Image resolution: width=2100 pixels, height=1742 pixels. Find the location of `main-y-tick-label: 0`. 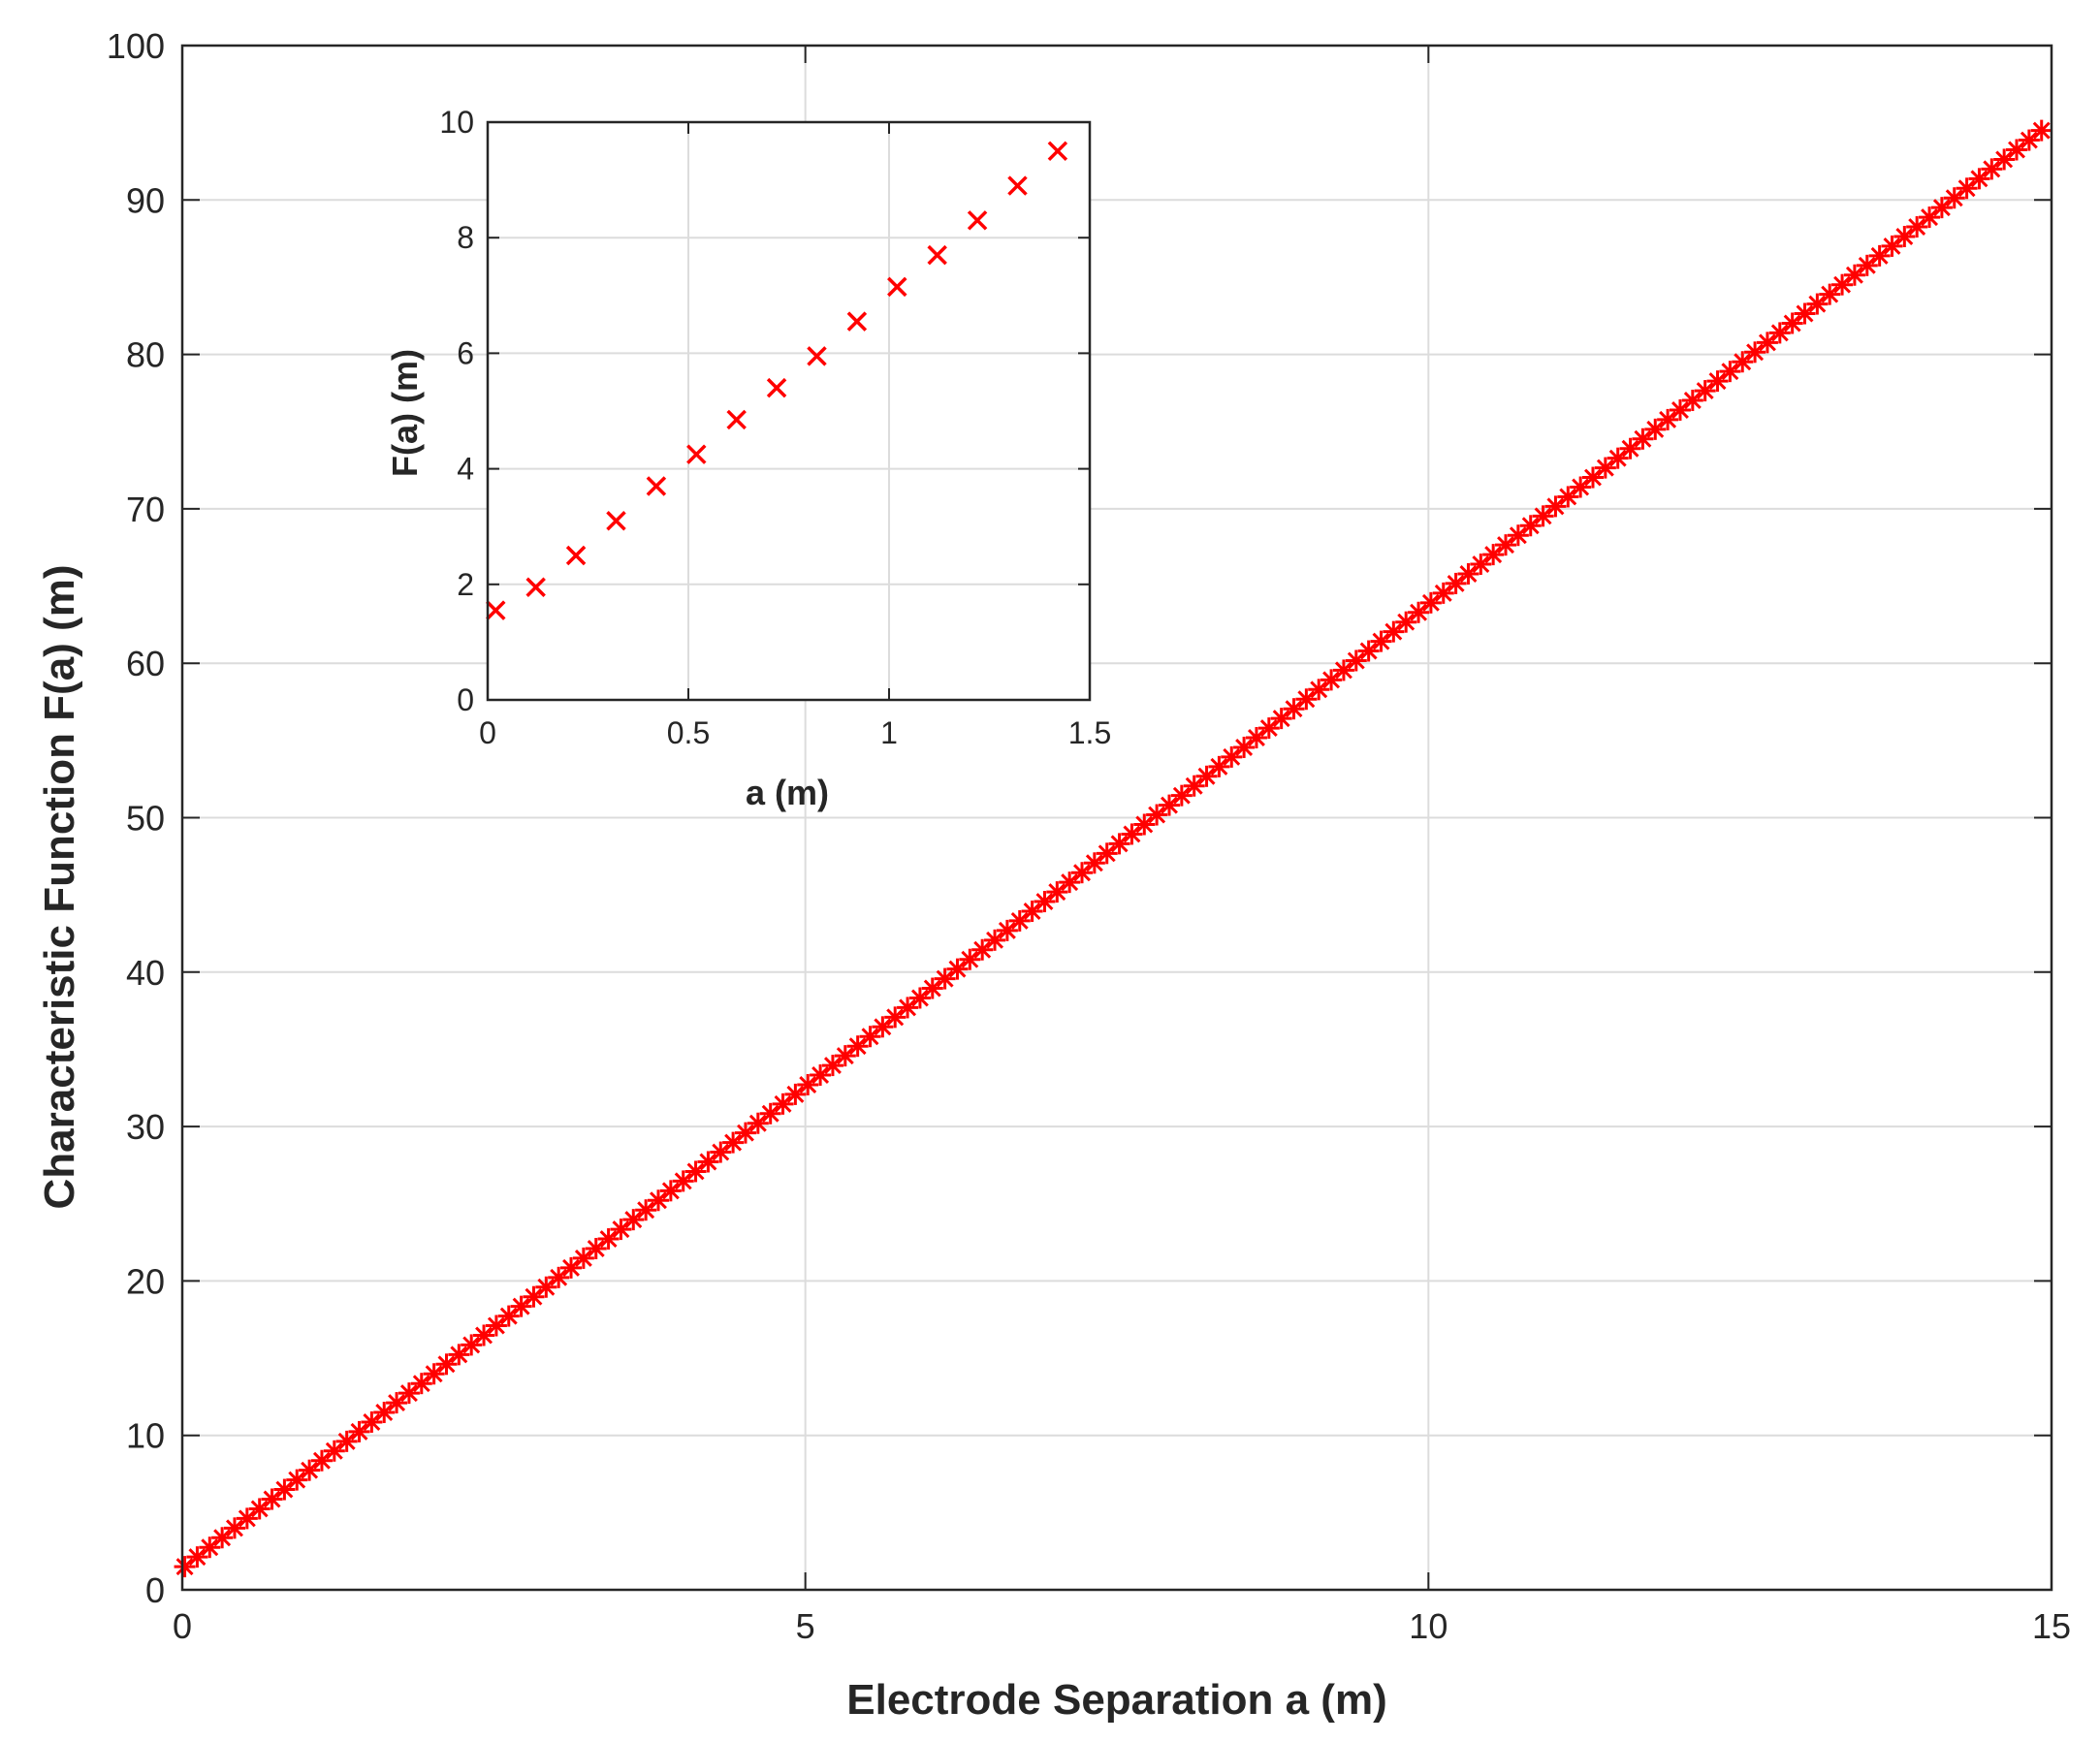

main-y-tick-label: 0 is located at coordinates (155, 1590).